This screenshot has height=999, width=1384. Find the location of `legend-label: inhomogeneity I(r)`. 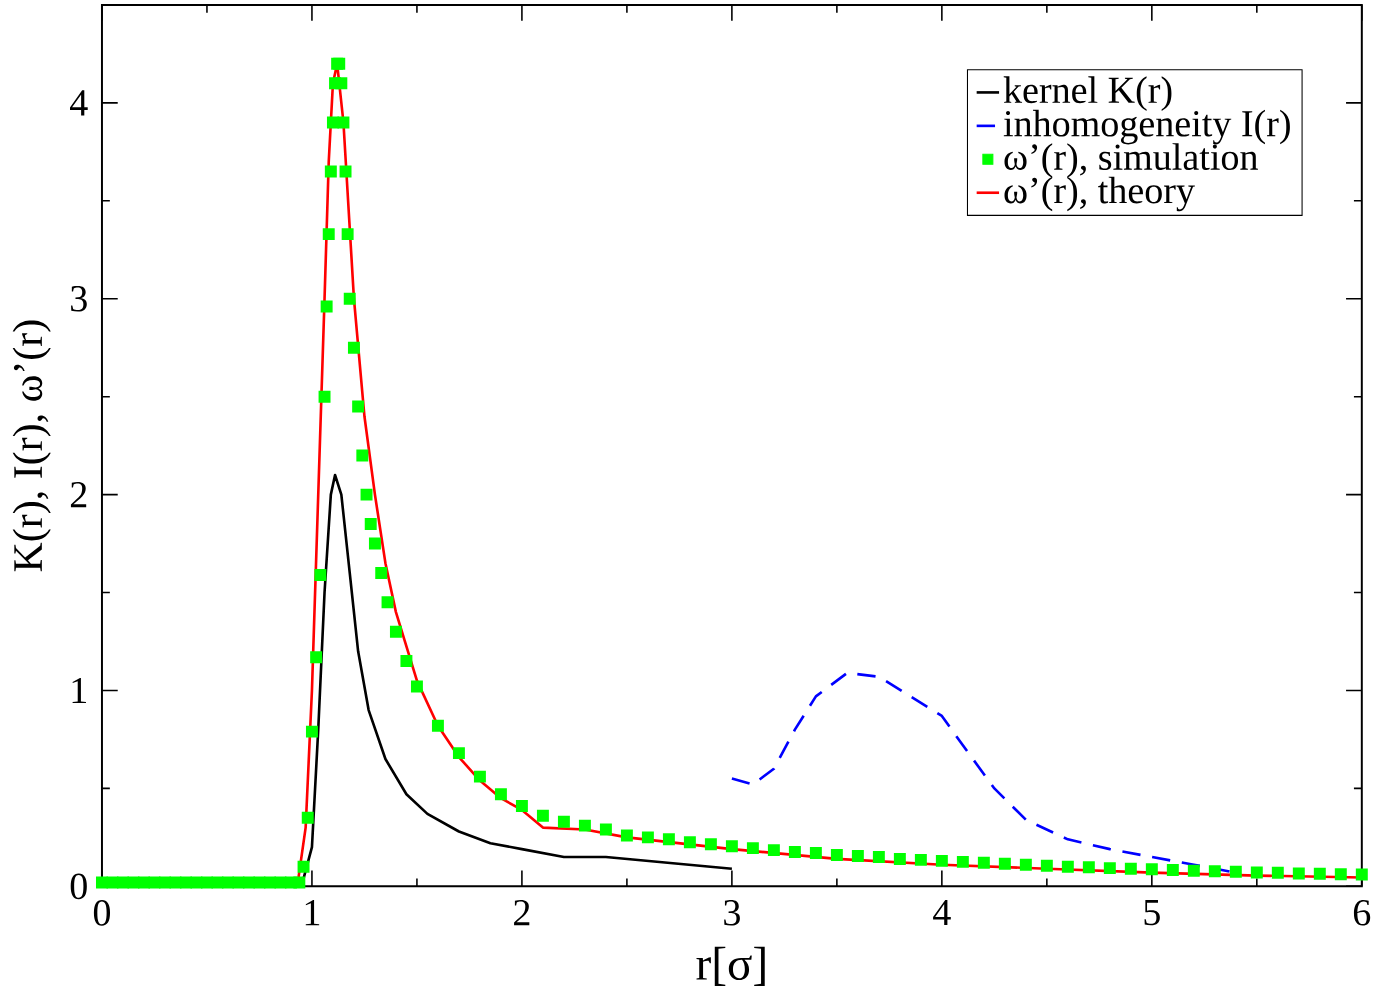

legend-label: inhomogeneity I(r) is located at coordinates (1146, 127).